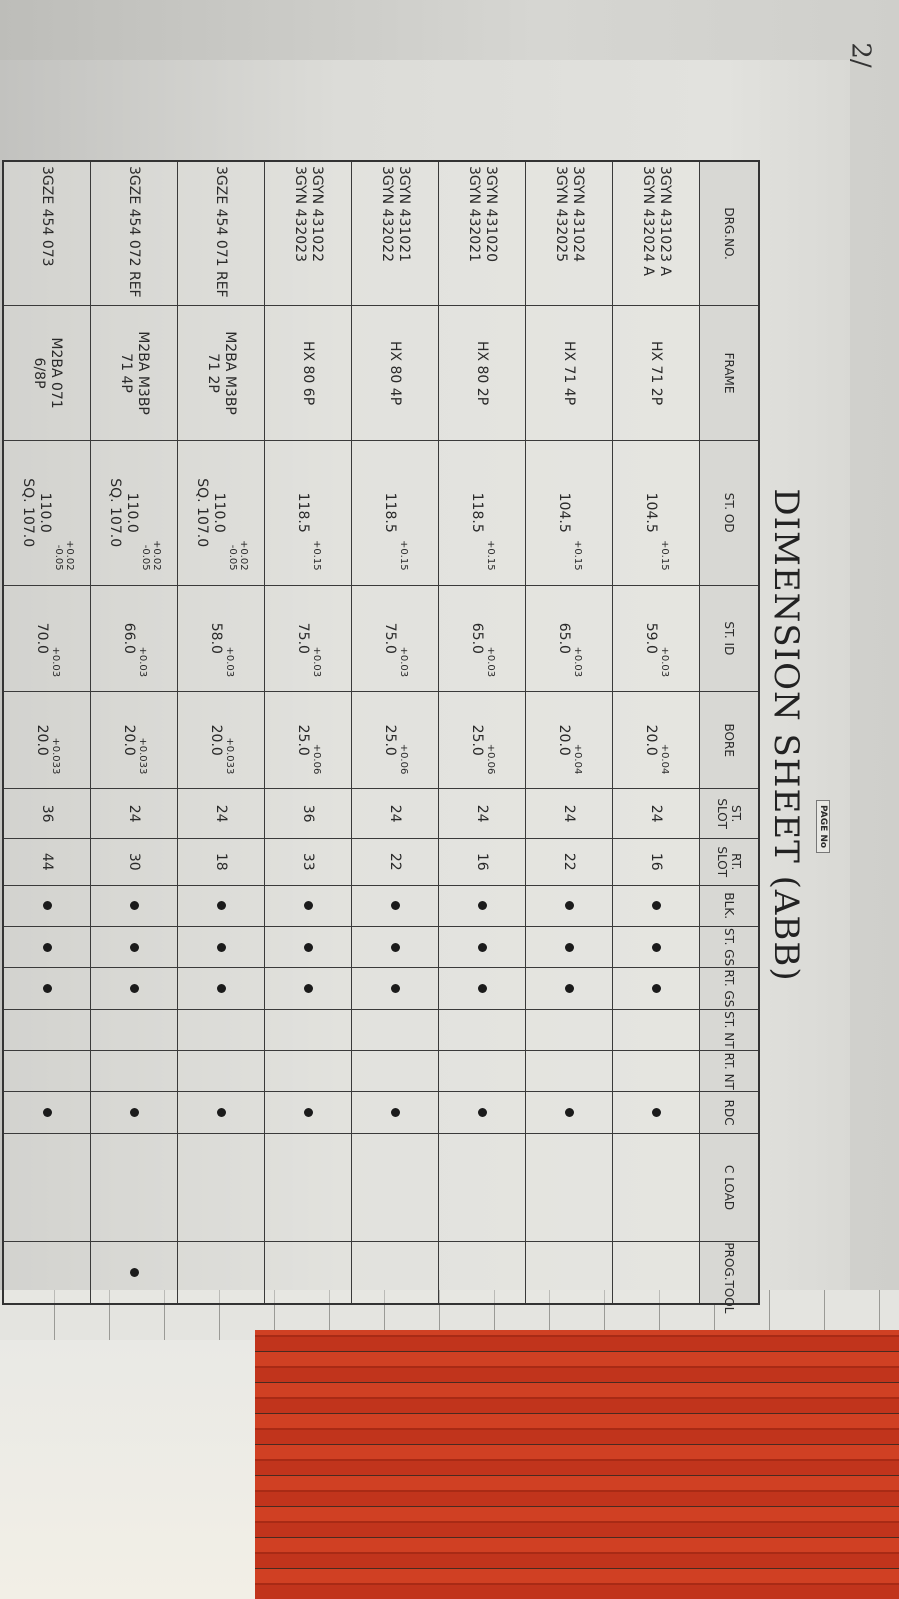 The image size is (899, 1599). Describe the element at coordinates (482, 233) in the screenshot. I see `drg-number-cell: 3GYN 431020 3GYN 432021` at that location.